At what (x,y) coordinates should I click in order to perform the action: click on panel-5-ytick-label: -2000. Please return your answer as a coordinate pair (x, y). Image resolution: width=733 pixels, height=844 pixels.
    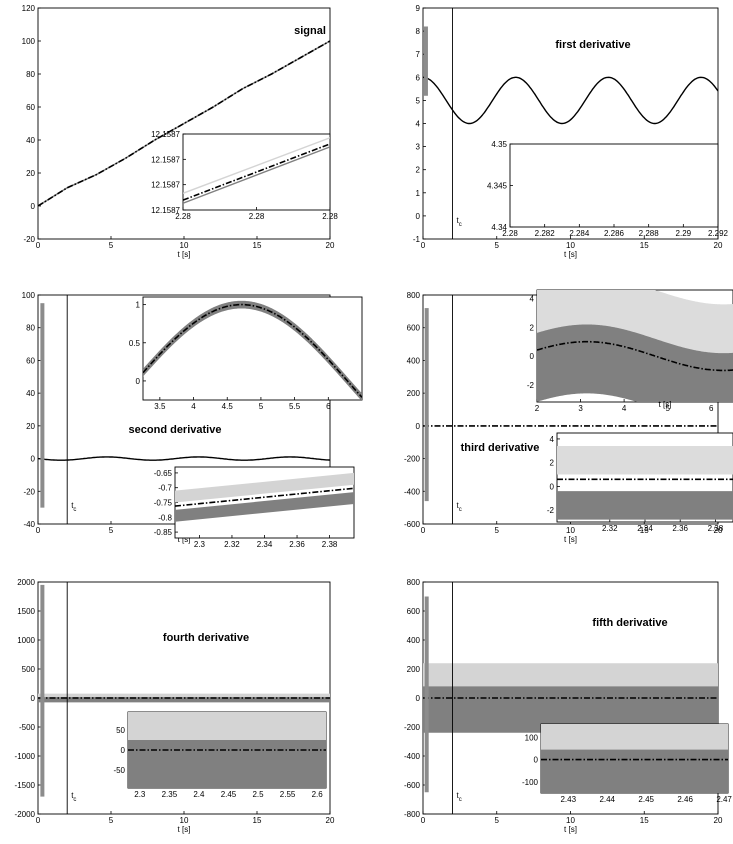
    Looking at the image, I should click on (25, 814).